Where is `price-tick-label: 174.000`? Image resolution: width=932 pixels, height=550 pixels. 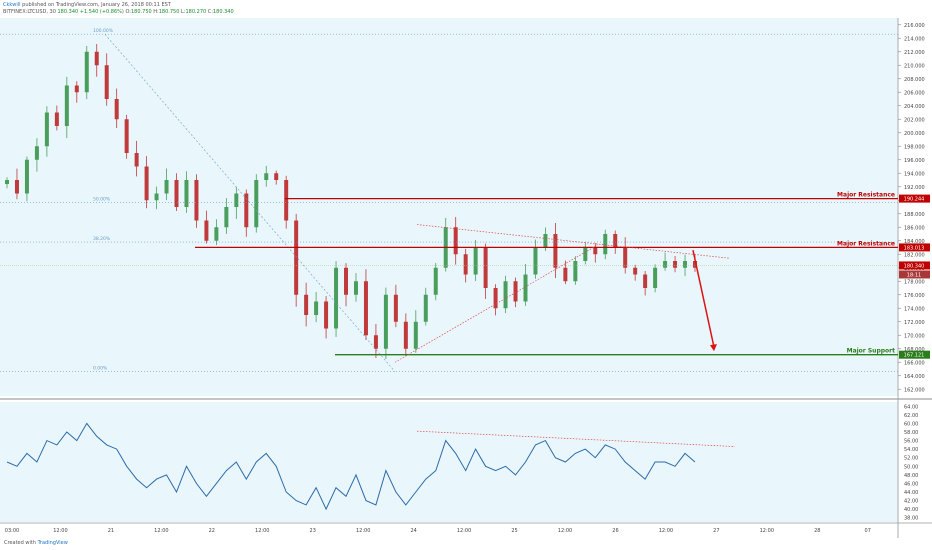
price-tick-label: 174.000 is located at coordinates (914, 309).